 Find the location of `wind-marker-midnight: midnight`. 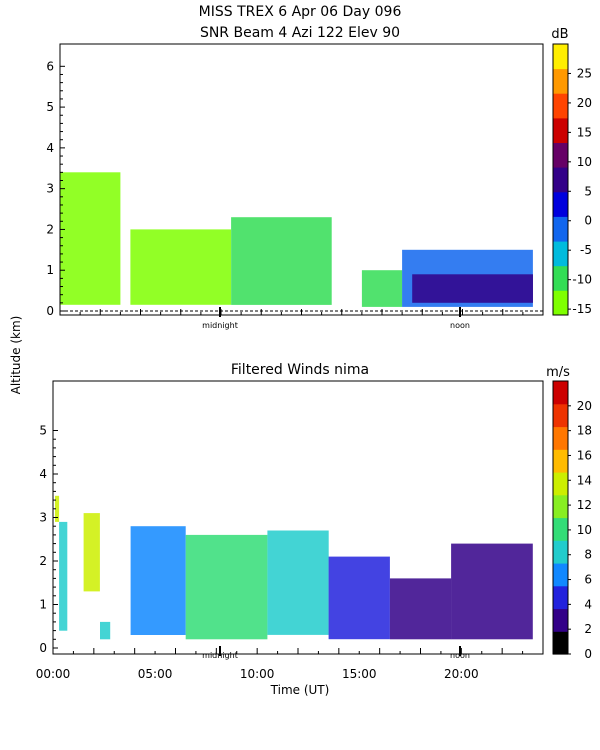

wind-marker-midnight: midnight is located at coordinates (220, 655).